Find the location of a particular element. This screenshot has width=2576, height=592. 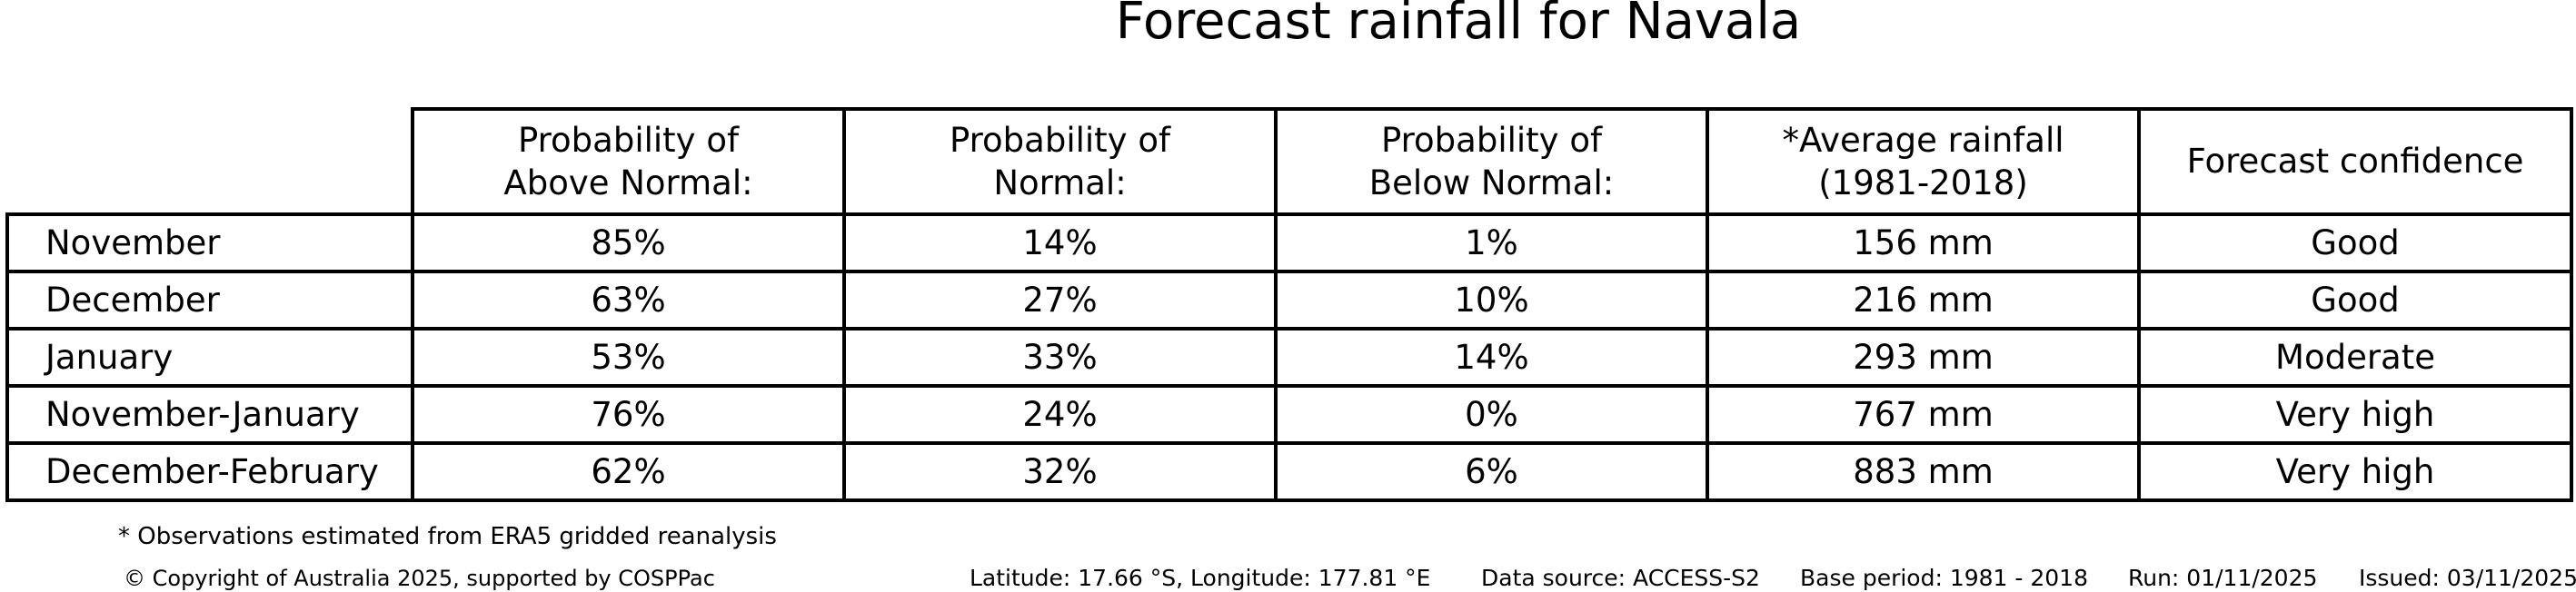

above-normal-value: 85% is located at coordinates (628, 242).